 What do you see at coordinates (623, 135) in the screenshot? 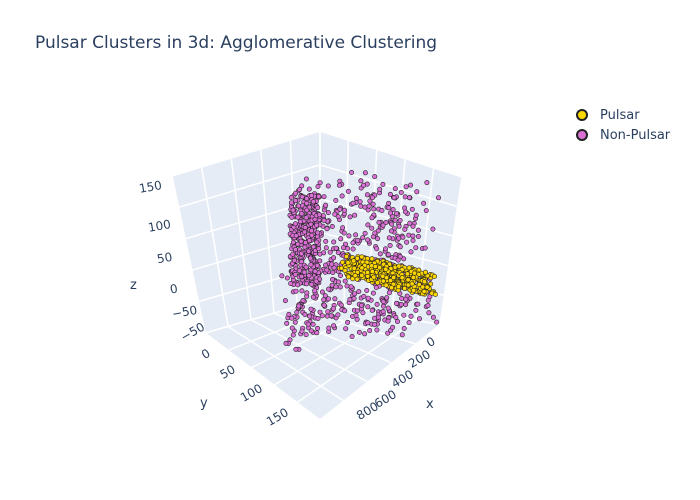
I see `legend-item-non-pulsar: Non-Pulsar` at bounding box center [623, 135].